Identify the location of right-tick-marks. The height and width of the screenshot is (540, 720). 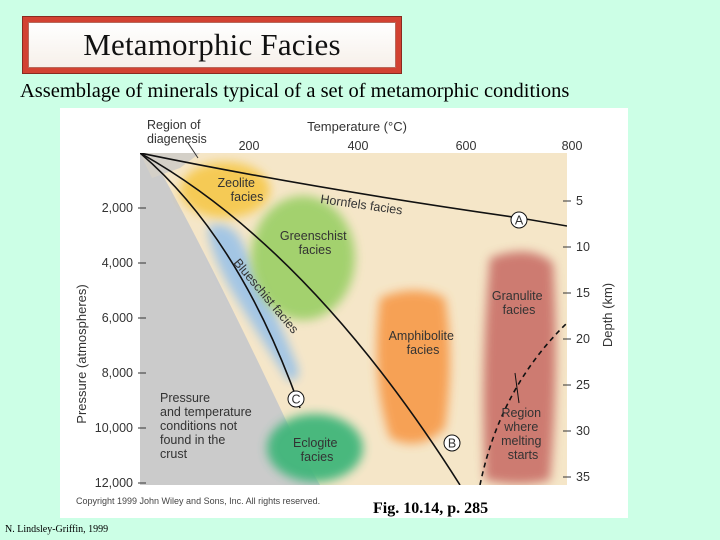
(567, 339).